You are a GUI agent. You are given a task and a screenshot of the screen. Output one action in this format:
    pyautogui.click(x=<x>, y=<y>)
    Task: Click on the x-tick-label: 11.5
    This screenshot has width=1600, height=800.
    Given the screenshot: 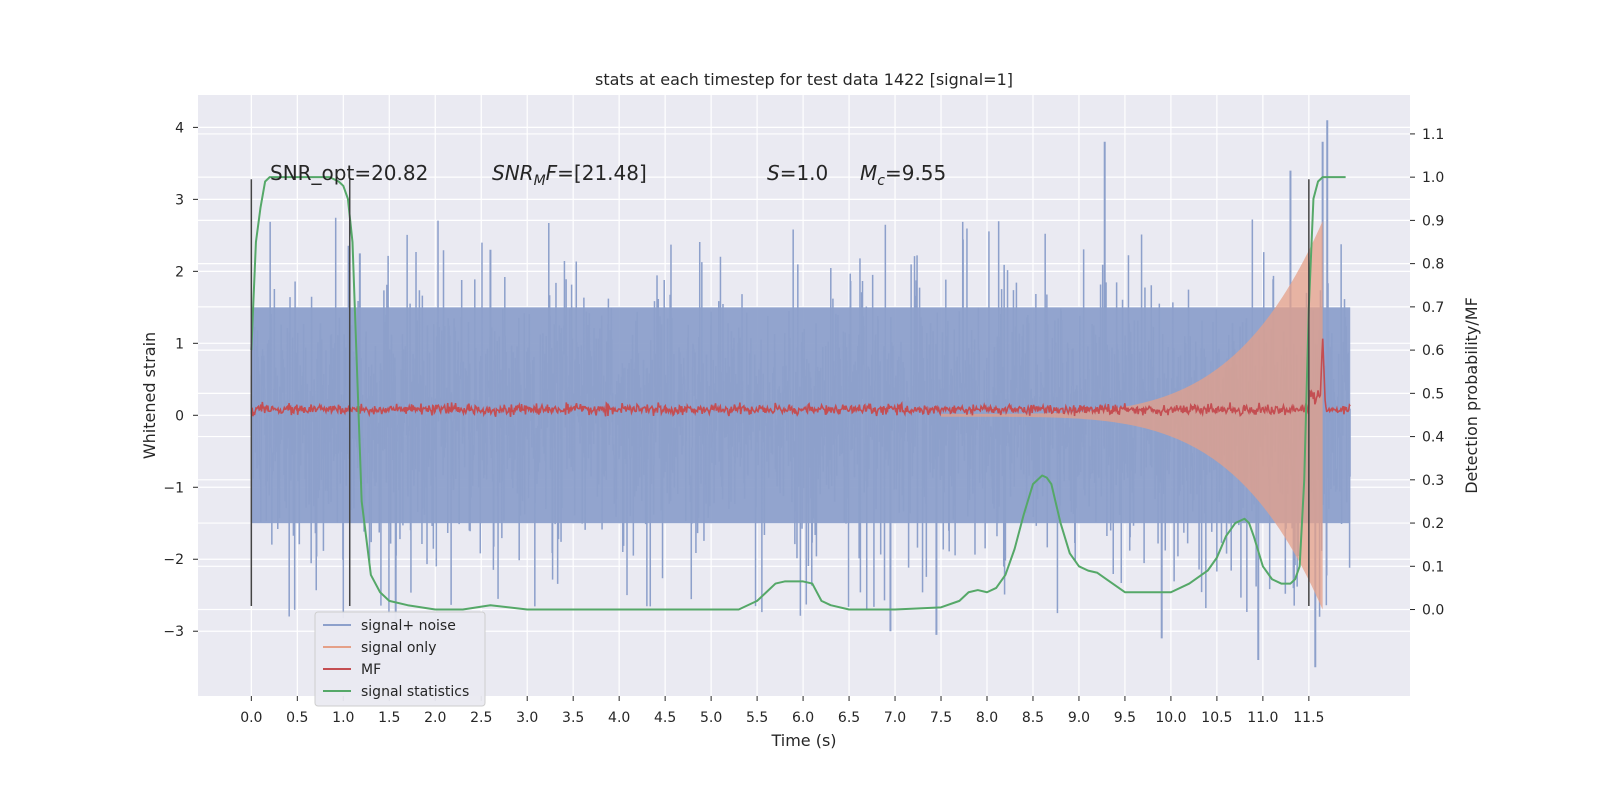 What is the action you would take?
    pyautogui.click(x=1308, y=718)
    